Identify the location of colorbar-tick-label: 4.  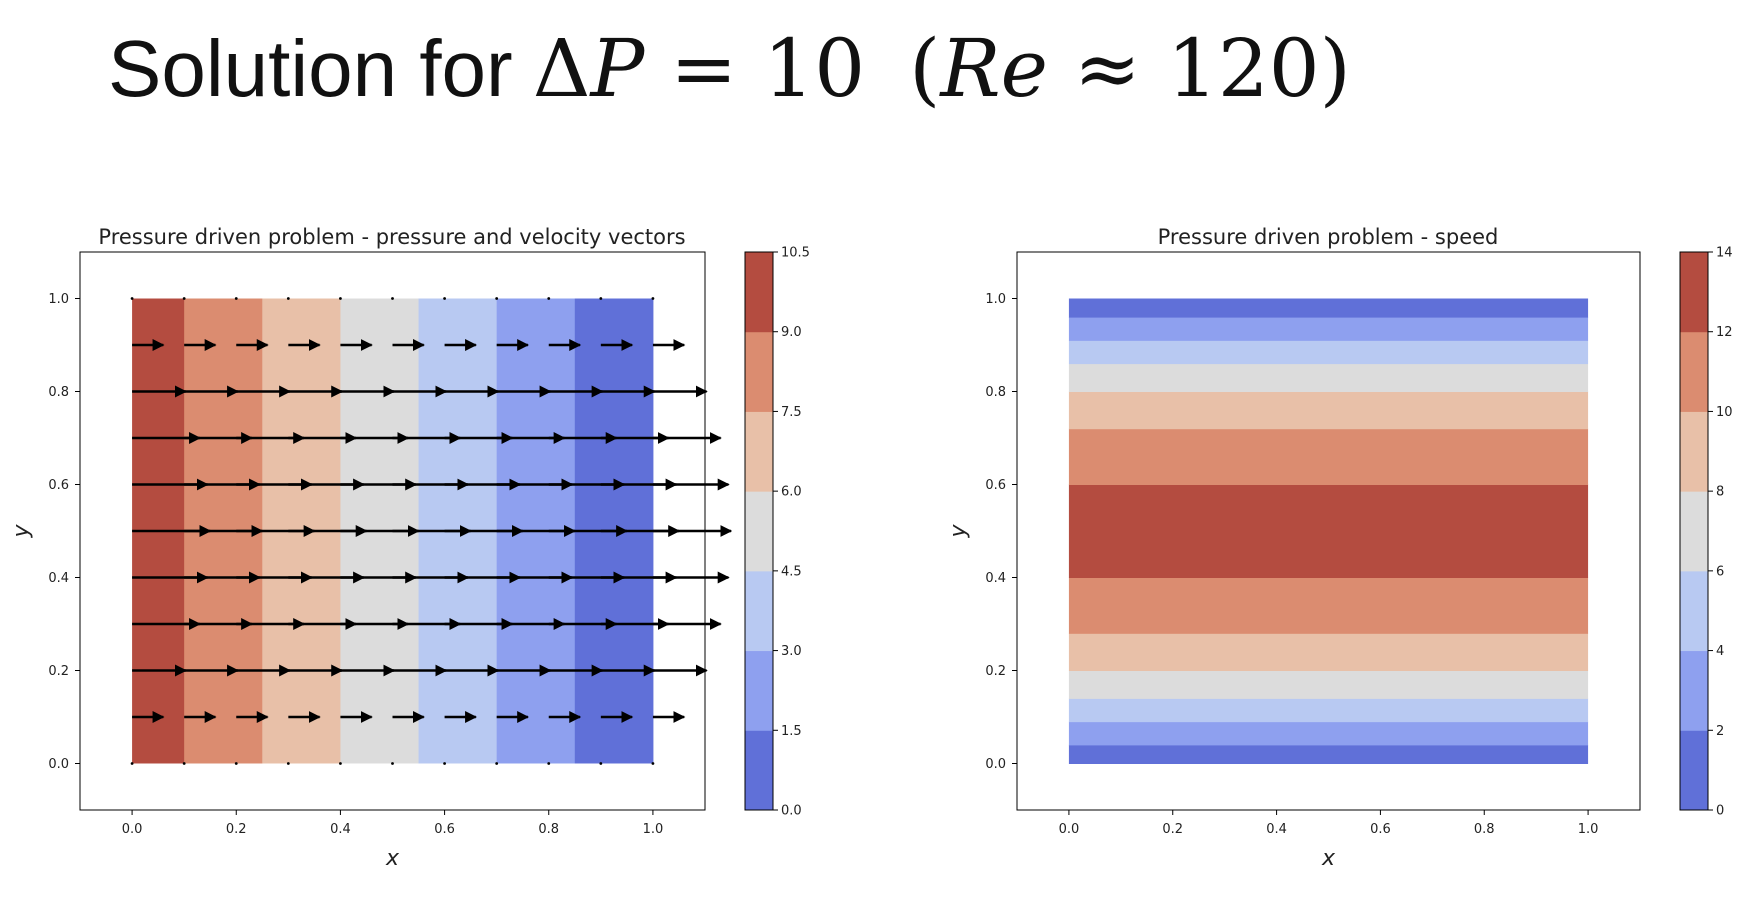
(1720, 651).